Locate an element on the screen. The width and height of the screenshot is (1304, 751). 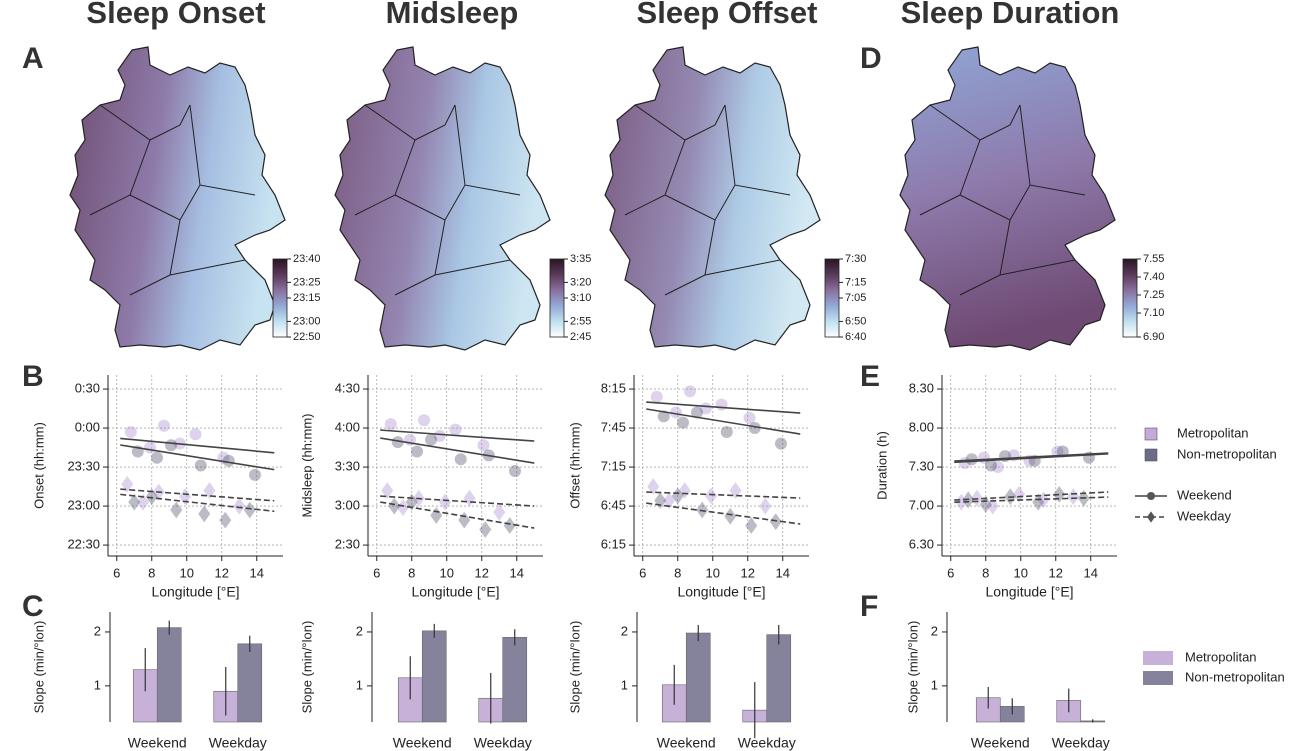
legend-label: Weekday is located at coordinates (1204, 515).